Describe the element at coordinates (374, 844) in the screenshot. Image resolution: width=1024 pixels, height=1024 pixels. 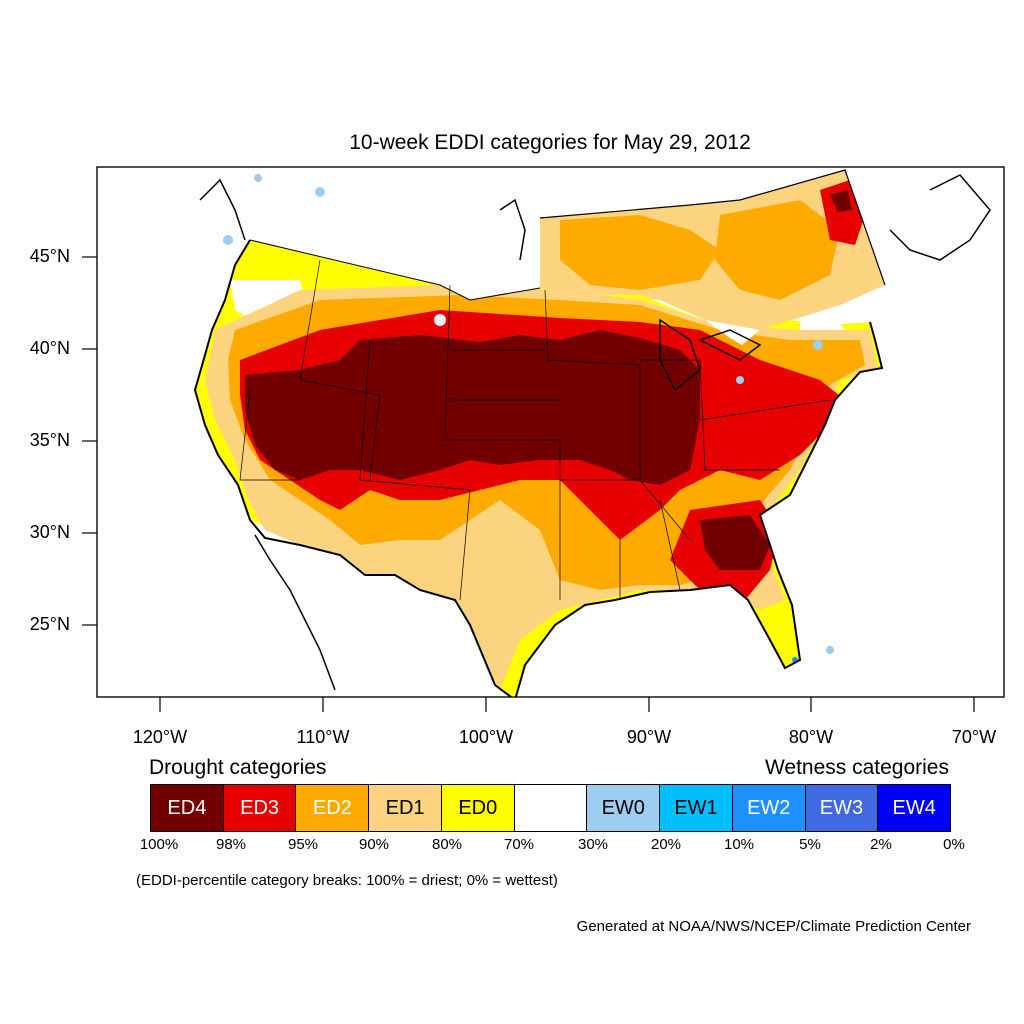
I see `pct-label-90: 90%` at that location.